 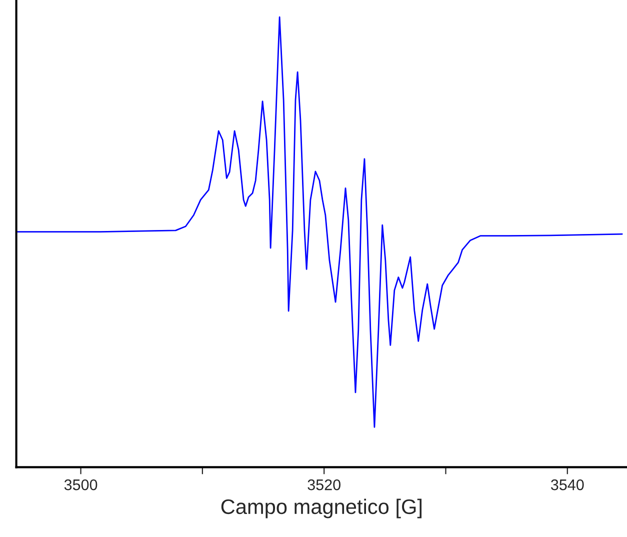 I want to click on x-tick-label: 3540, so click(x=567, y=484).